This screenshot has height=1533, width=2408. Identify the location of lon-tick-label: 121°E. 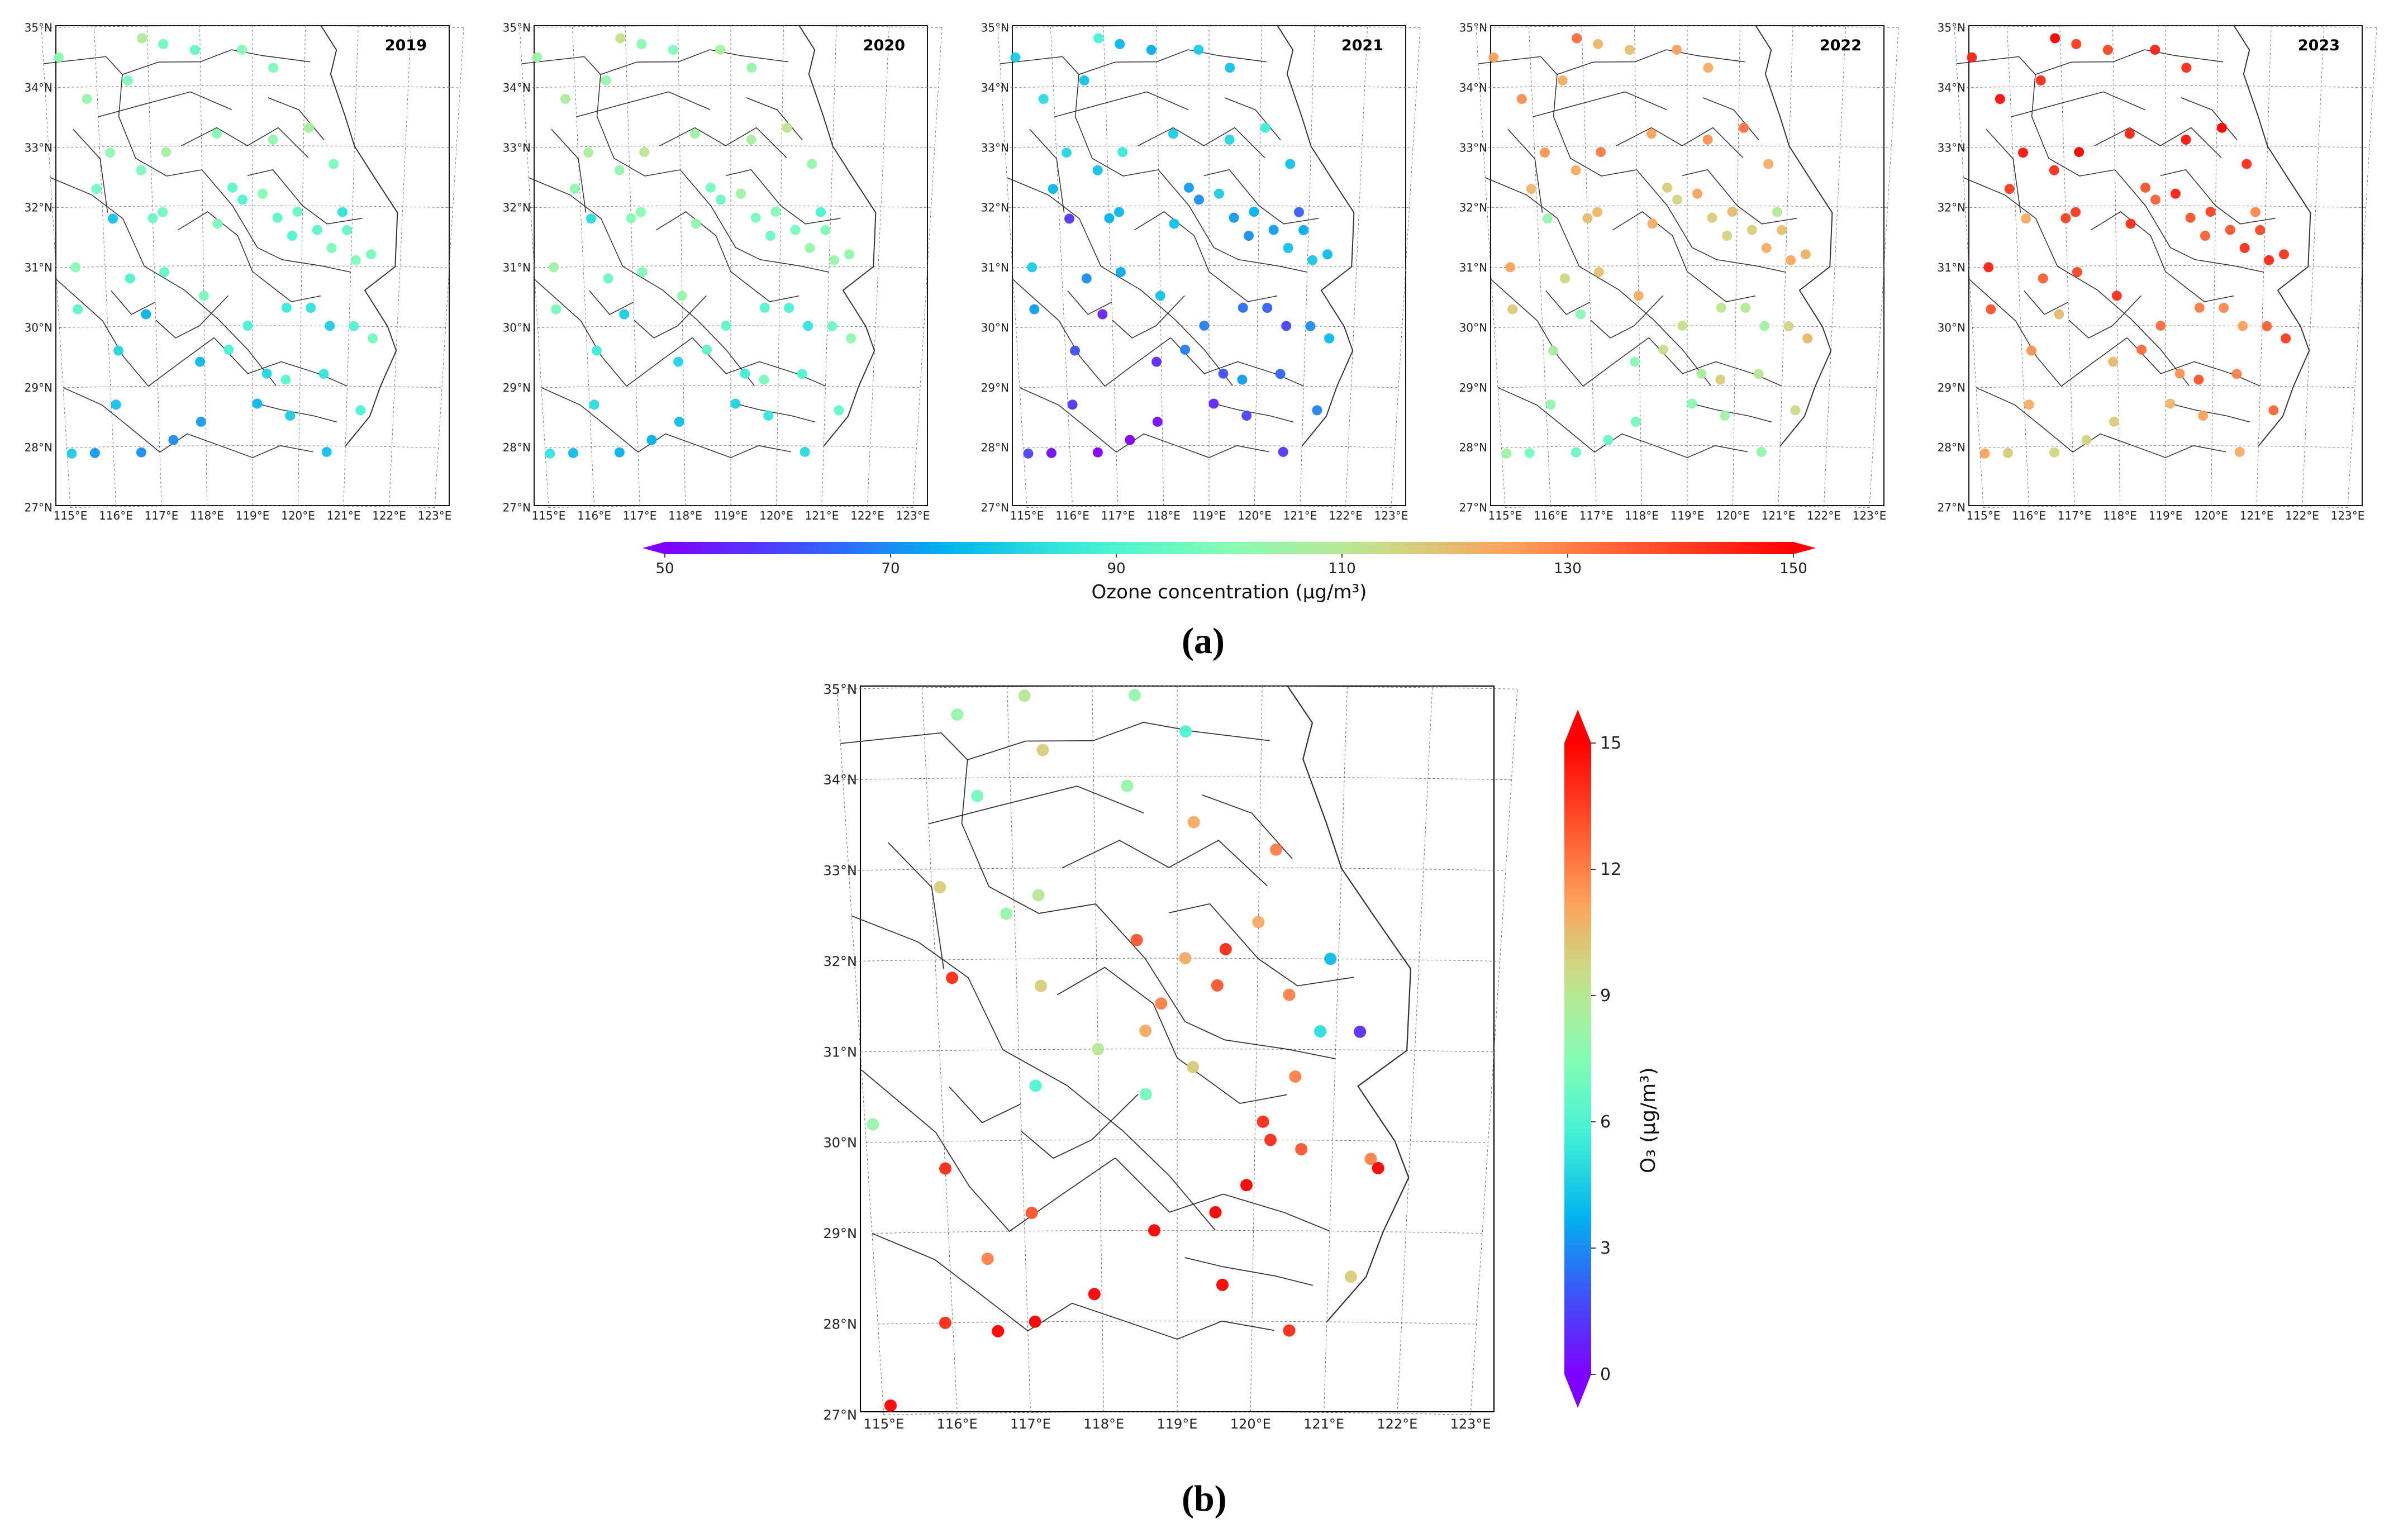
(822, 515).